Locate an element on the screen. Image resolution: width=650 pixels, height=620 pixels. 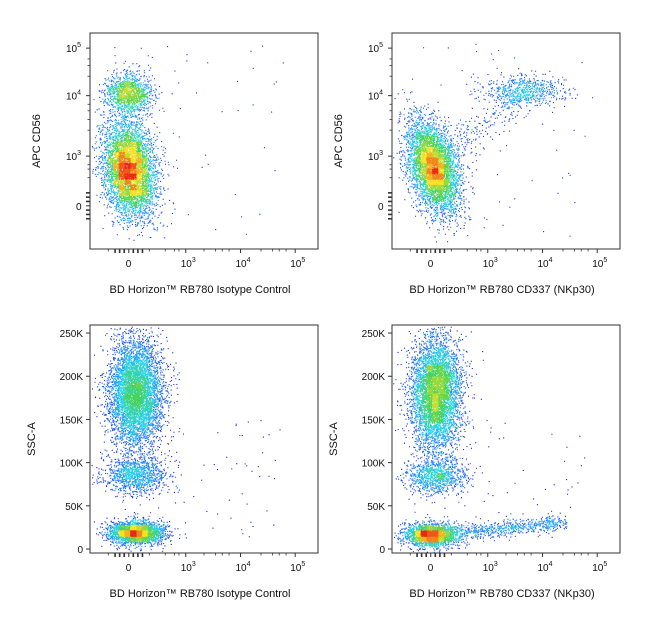
plot-frame is located at coordinates (204, 141).